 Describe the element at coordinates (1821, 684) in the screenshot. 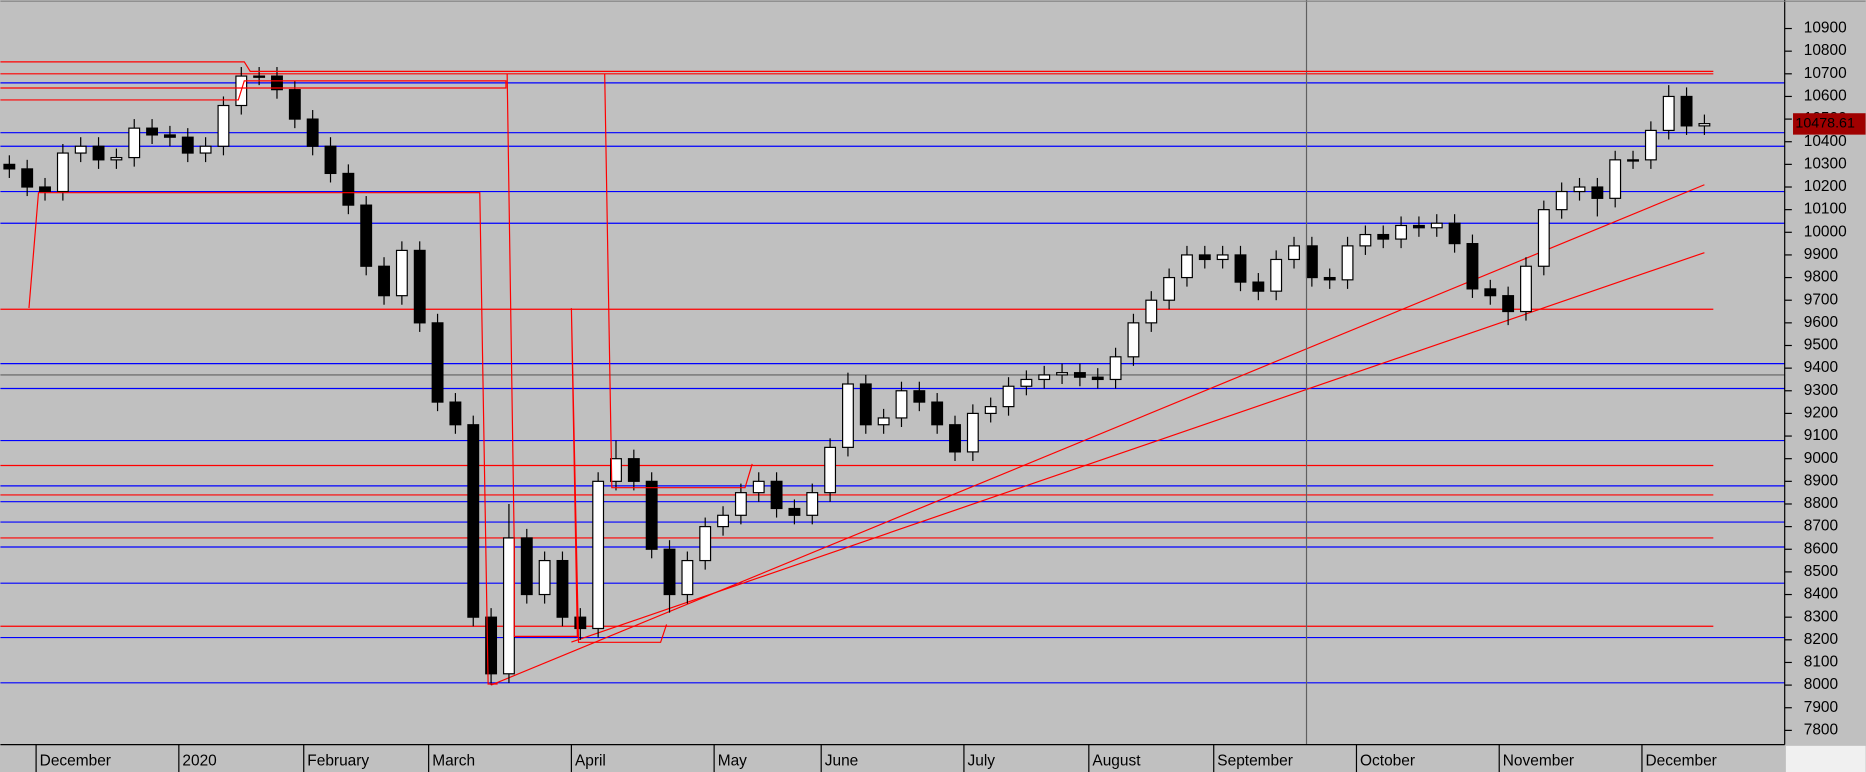

I see `y-tick-label: 8000` at that location.